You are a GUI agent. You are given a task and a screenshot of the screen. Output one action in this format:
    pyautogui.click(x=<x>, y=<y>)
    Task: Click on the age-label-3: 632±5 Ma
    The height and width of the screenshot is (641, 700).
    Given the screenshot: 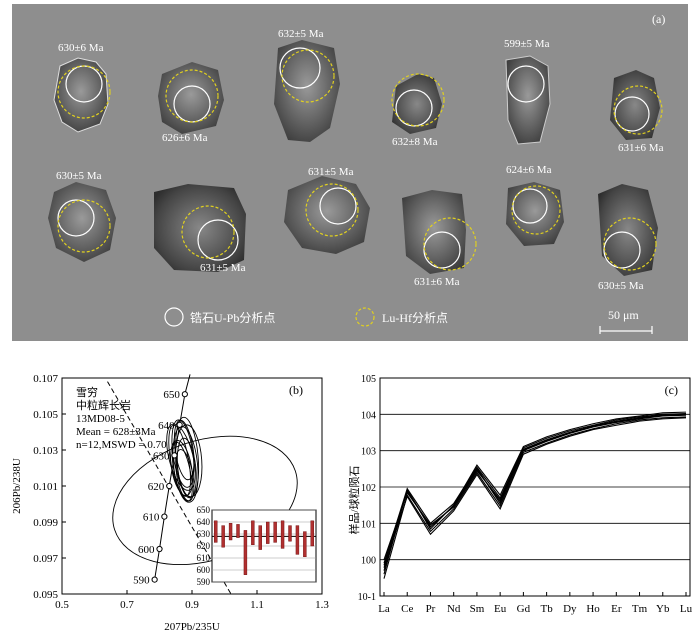 What is the action you would take?
    pyautogui.click(x=301, y=34)
    